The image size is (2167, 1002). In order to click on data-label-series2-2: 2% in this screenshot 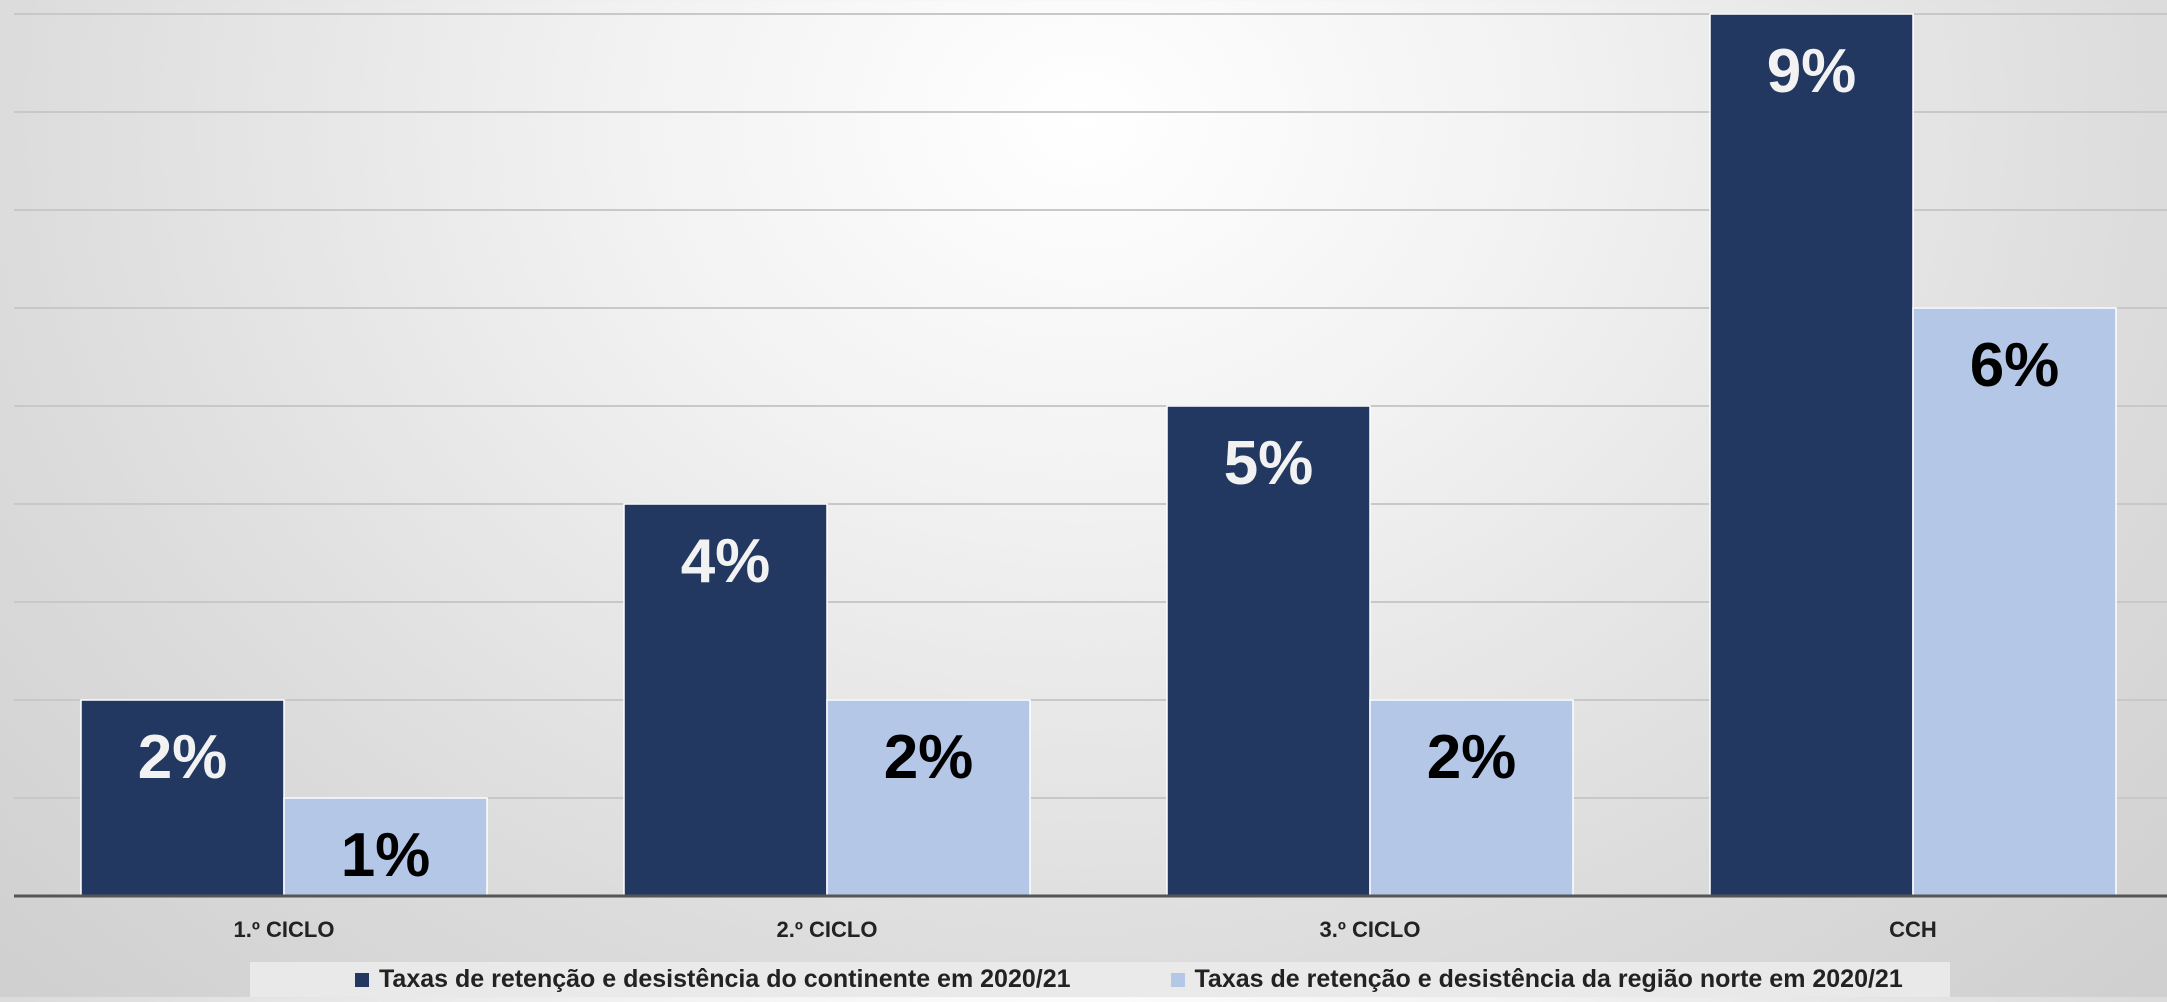, I will do `click(929, 757)`.